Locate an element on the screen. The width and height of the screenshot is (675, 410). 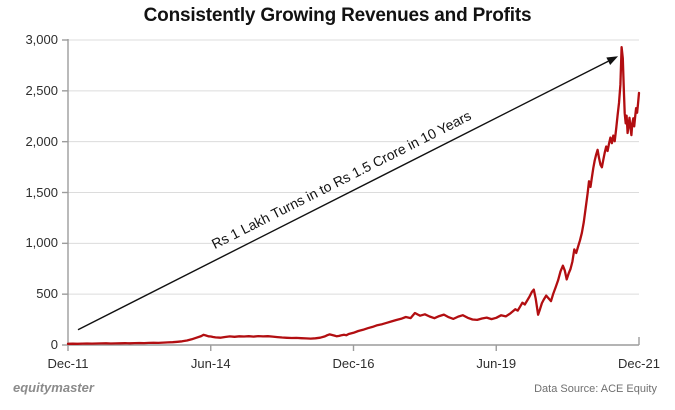
y-axis-tick-label: 0 is located at coordinates (54, 344).